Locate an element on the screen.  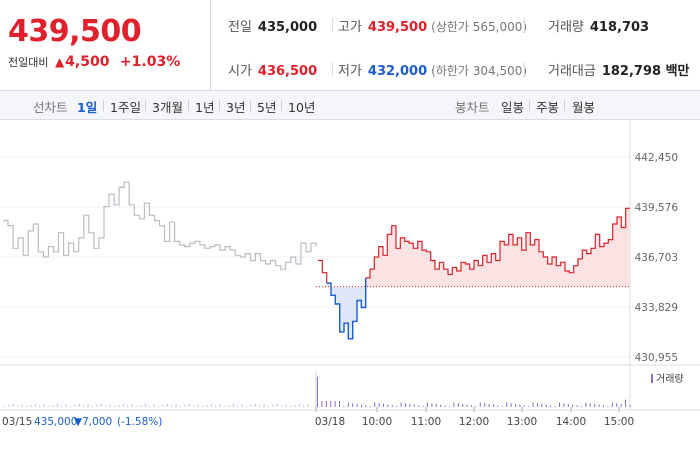
tab-weekly: 주봉 is located at coordinates (548, 107).